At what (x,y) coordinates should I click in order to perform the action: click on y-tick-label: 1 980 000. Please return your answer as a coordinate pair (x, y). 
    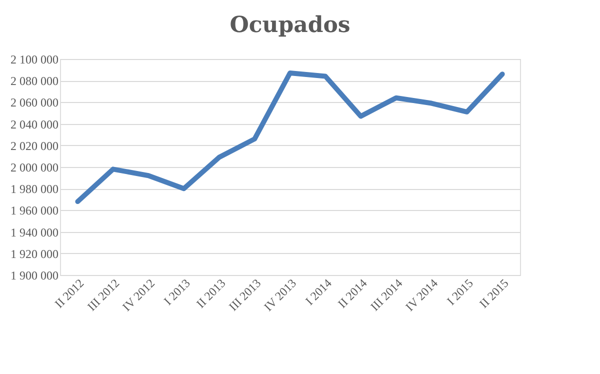
    Looking at the image, I should click on (34, 189).